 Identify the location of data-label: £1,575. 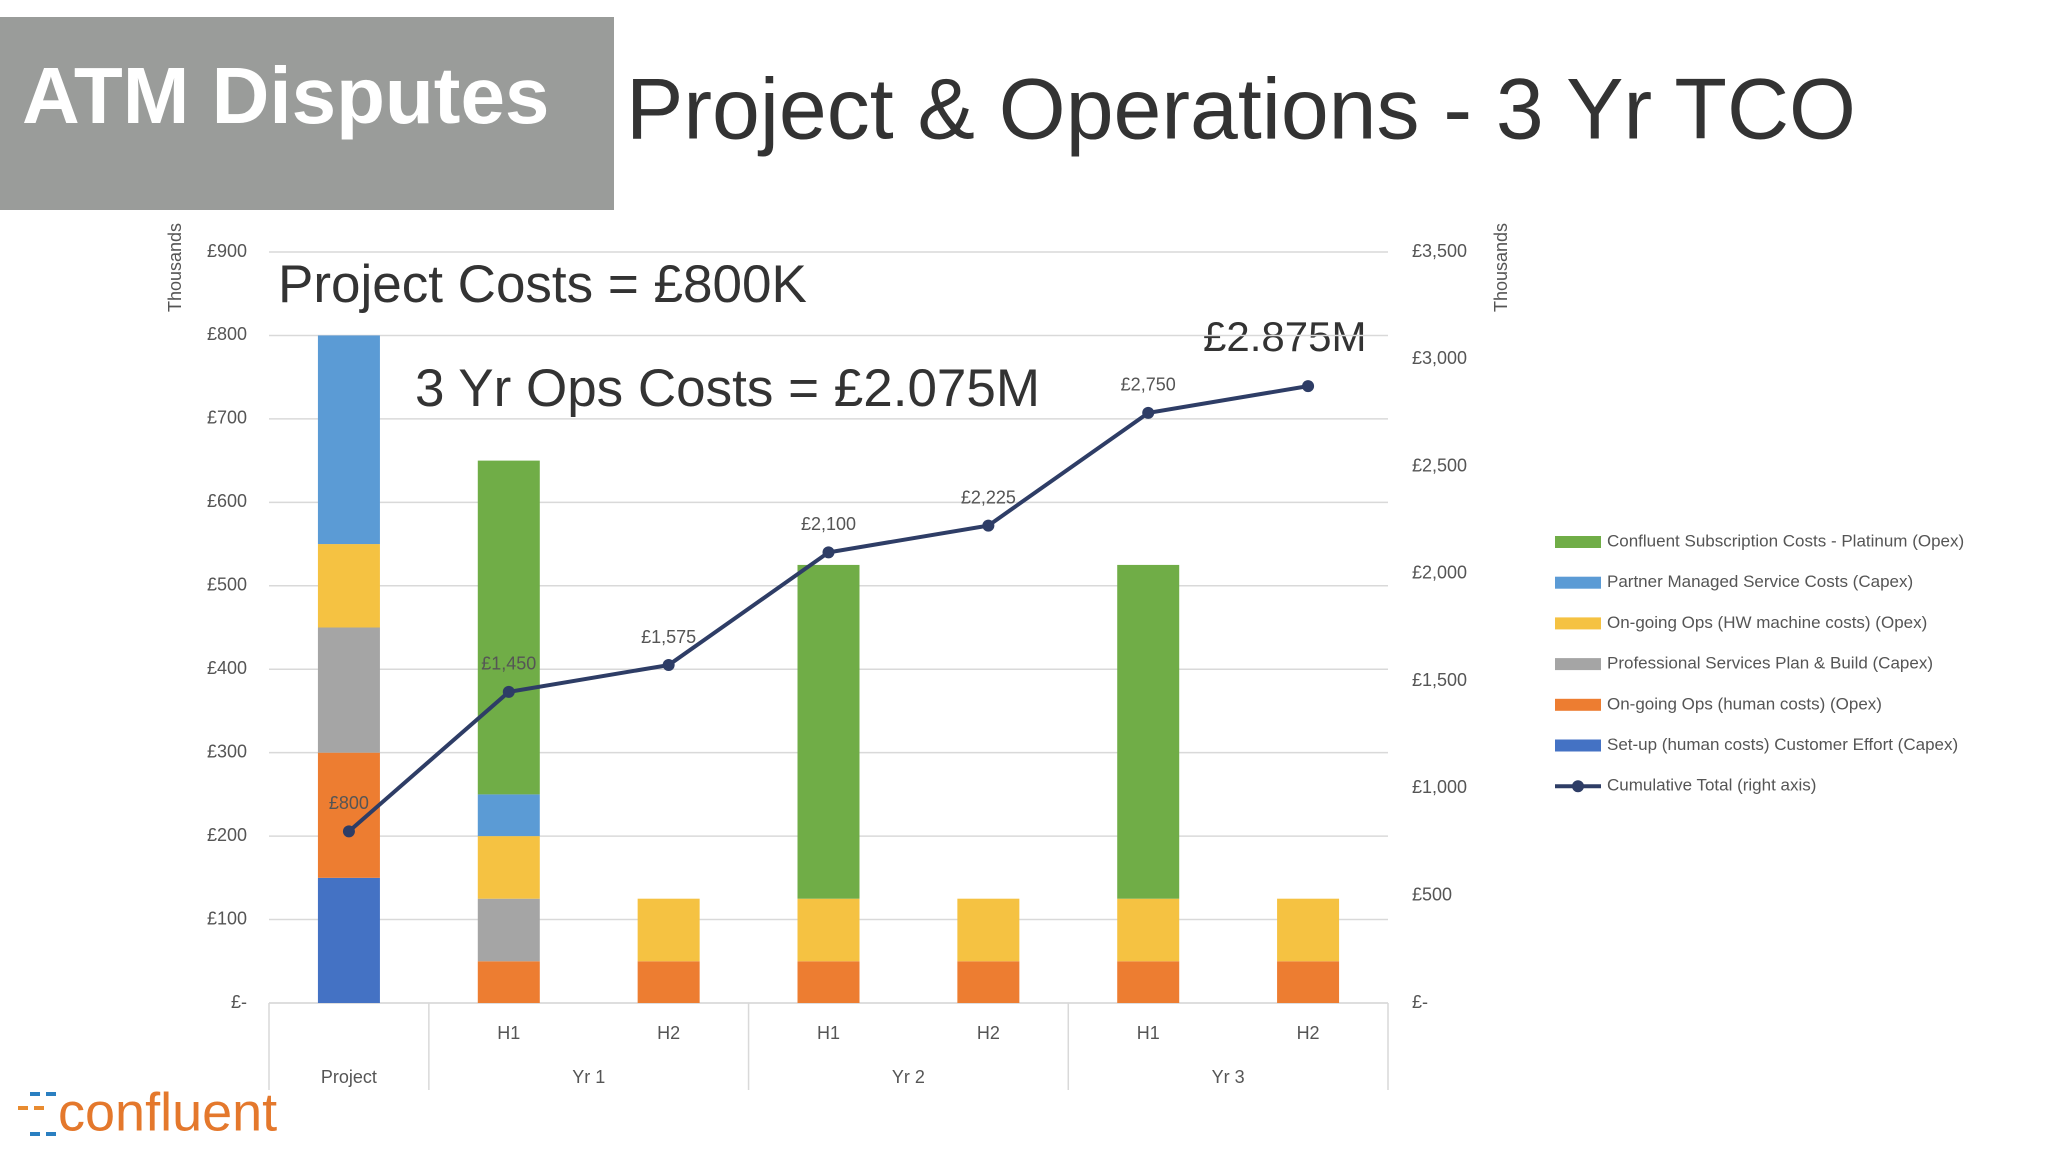
(668, 637).